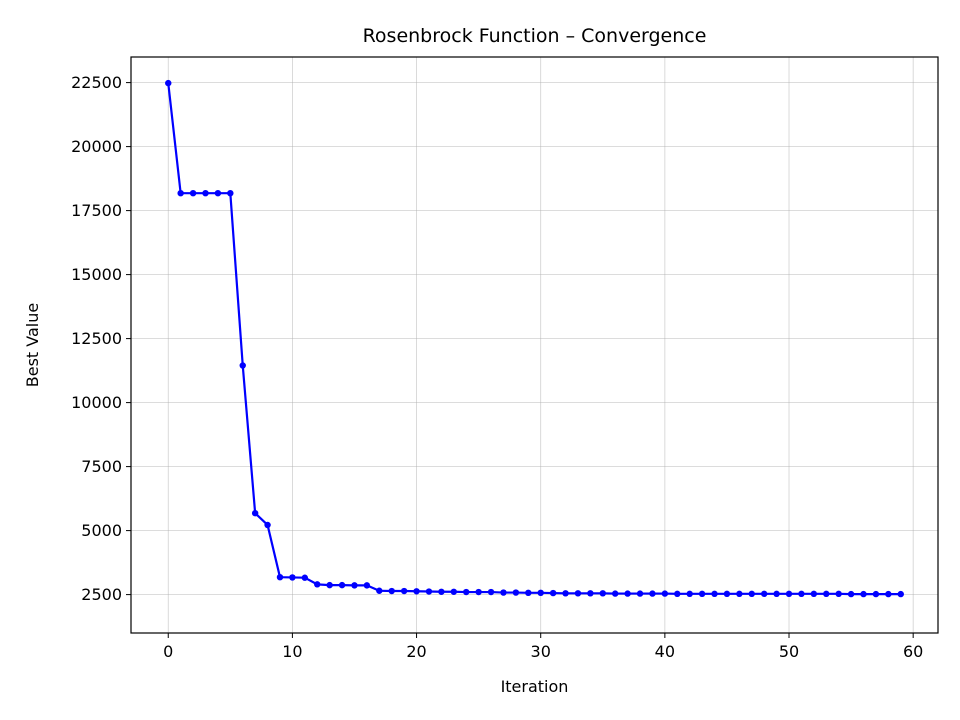 The height and width of the screenshot is (720, 960). I want to click on x-tick-label: 40, so click(665, 651).